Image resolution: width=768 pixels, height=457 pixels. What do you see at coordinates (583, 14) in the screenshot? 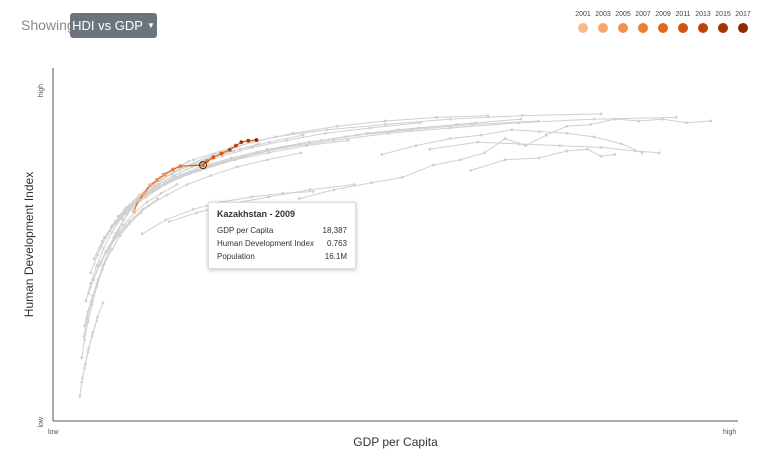
I see `legend-year-label: 2001` at bounding box center [583, 14].